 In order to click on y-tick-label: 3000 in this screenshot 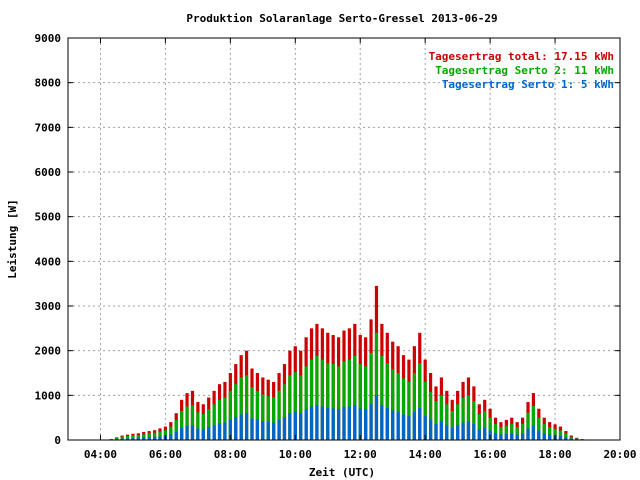, I will do `click(48, 306)`.